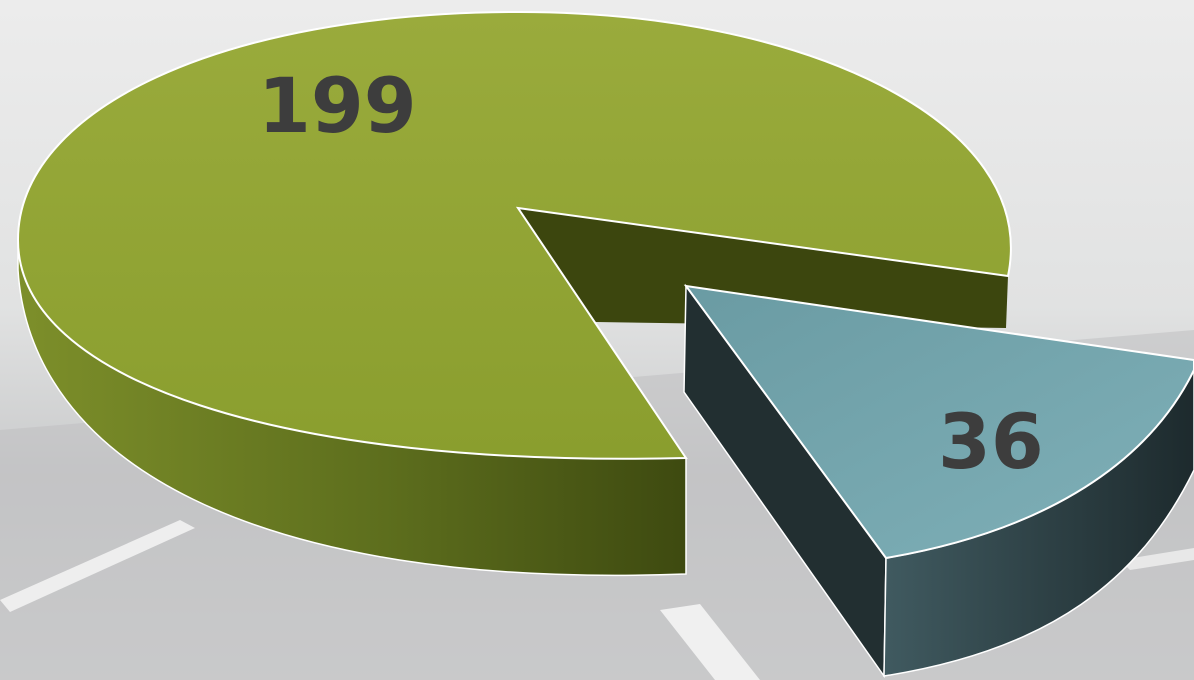  What do you see at coordinates (991, 441) in the screenshot?
I see `slice-36-label: 36` at bounding box center [991, 441].